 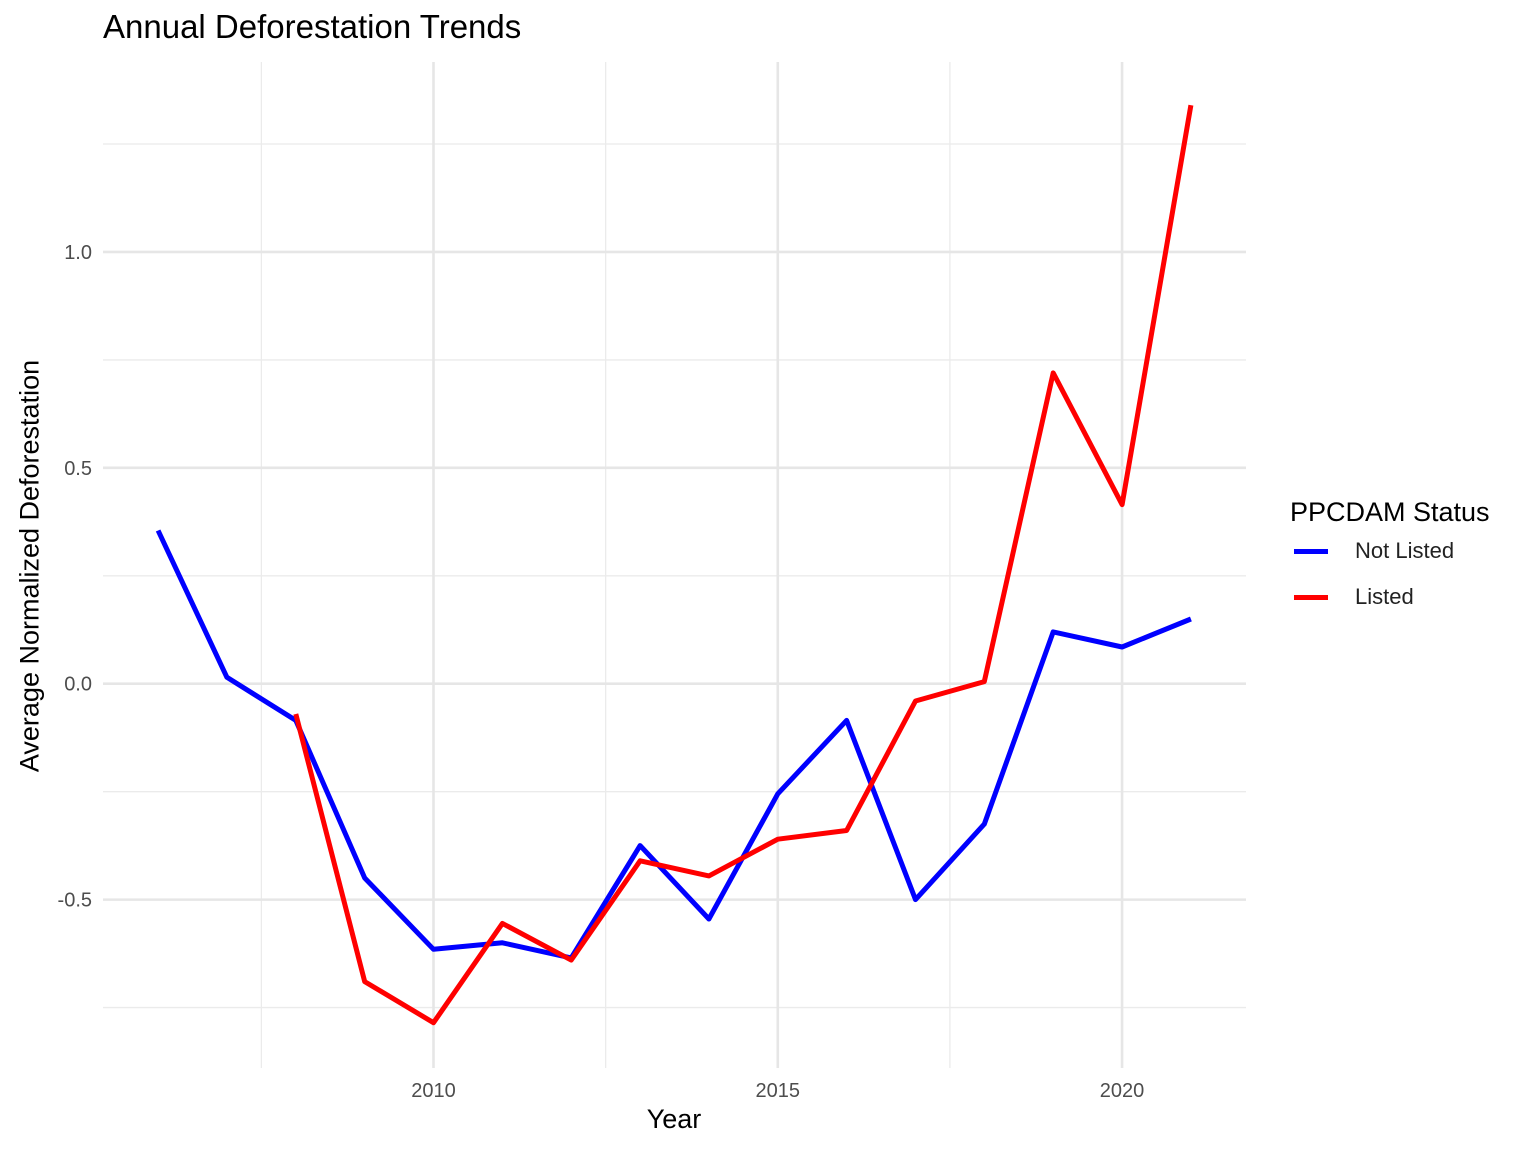 I want to click on y-tick-label: 0.5, so click(x=78, y=469).